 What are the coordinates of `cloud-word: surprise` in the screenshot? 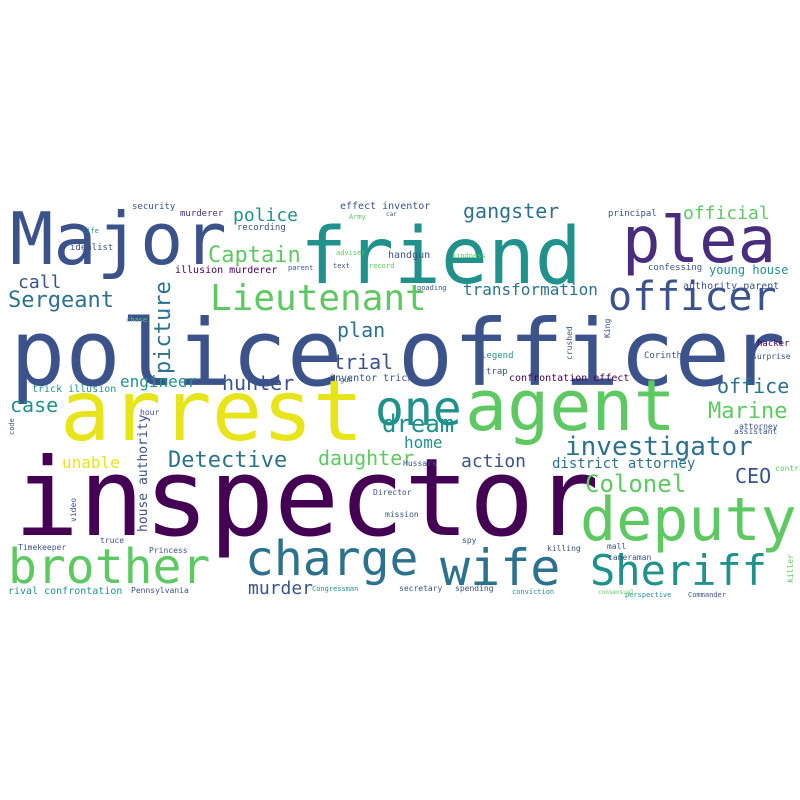 It's located at (771, 356).